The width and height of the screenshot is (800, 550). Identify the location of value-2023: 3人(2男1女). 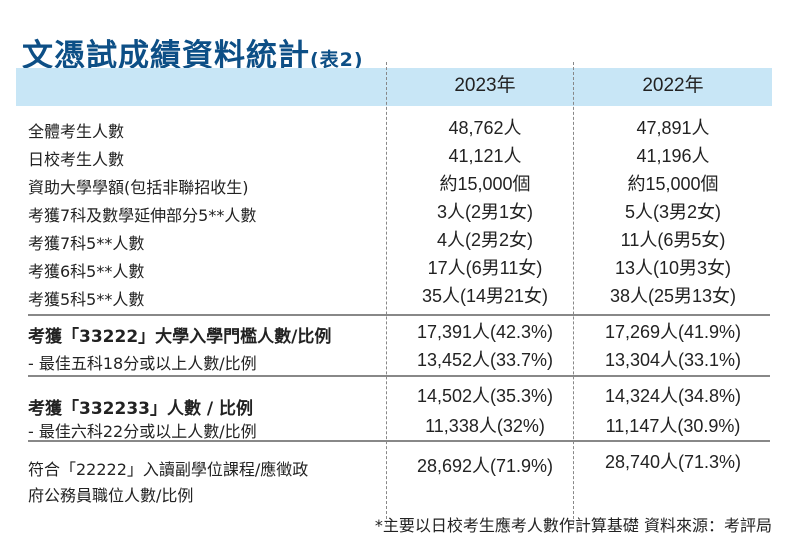
(485, 212).